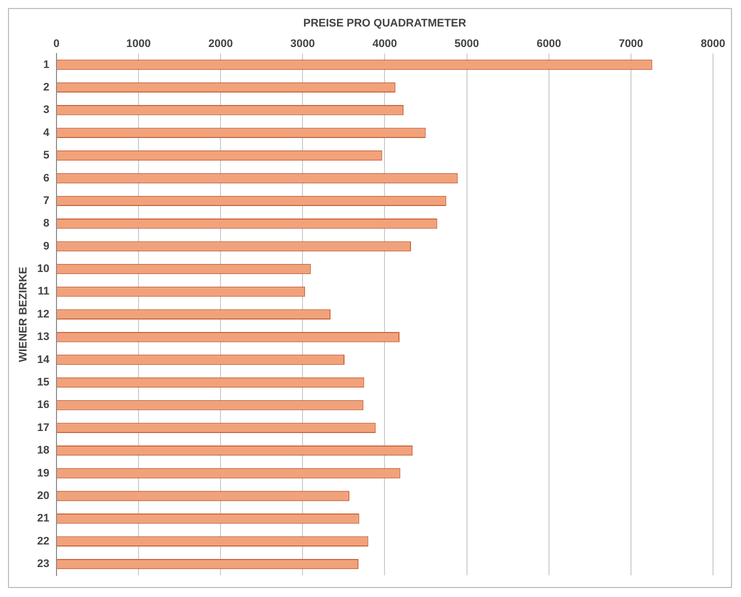 The height and width of the screenshot is (597, 741). What do you see at coordinates (43, 496) in the screenshot?
I see `y-tick-label: 20` at bounding box center [43, 496].